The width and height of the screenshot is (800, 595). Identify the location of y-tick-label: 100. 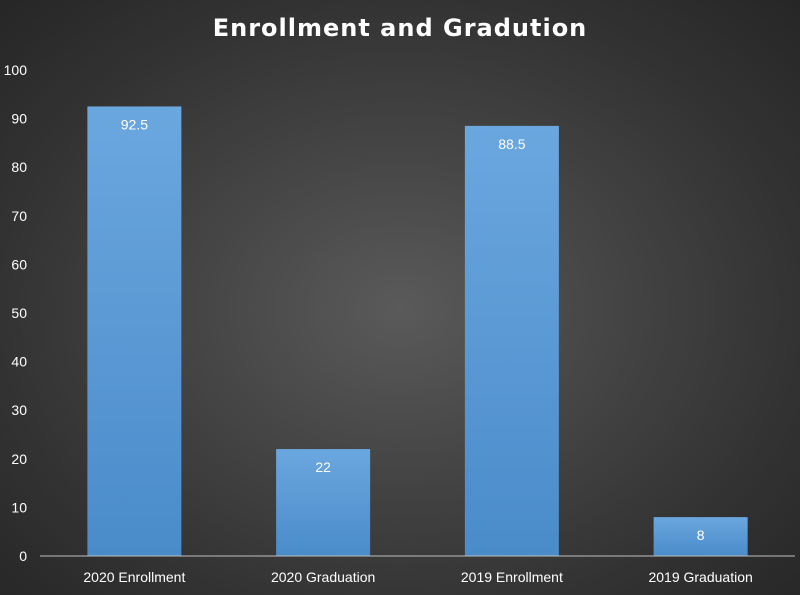
(16, 70).